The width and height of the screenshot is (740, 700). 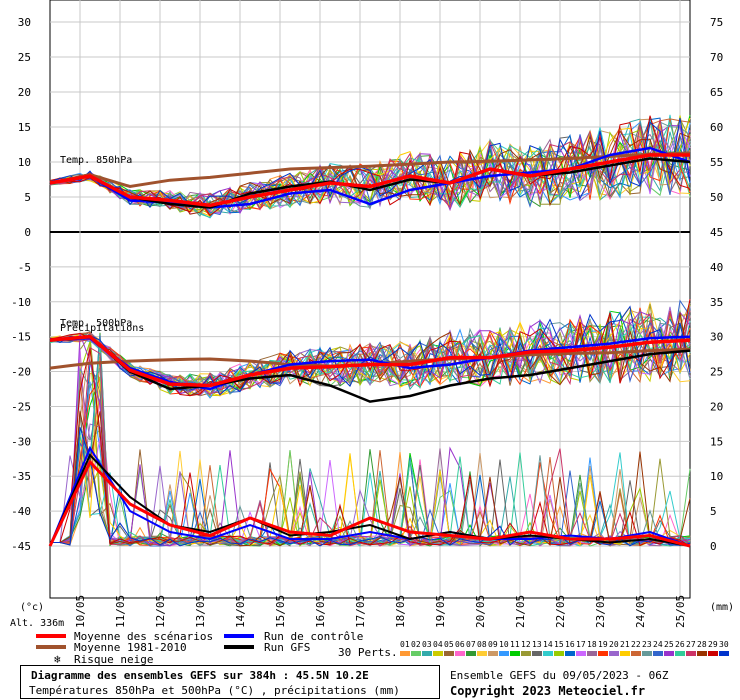 I want to click on right-tick-label: 30, so click(x=716, y=337).